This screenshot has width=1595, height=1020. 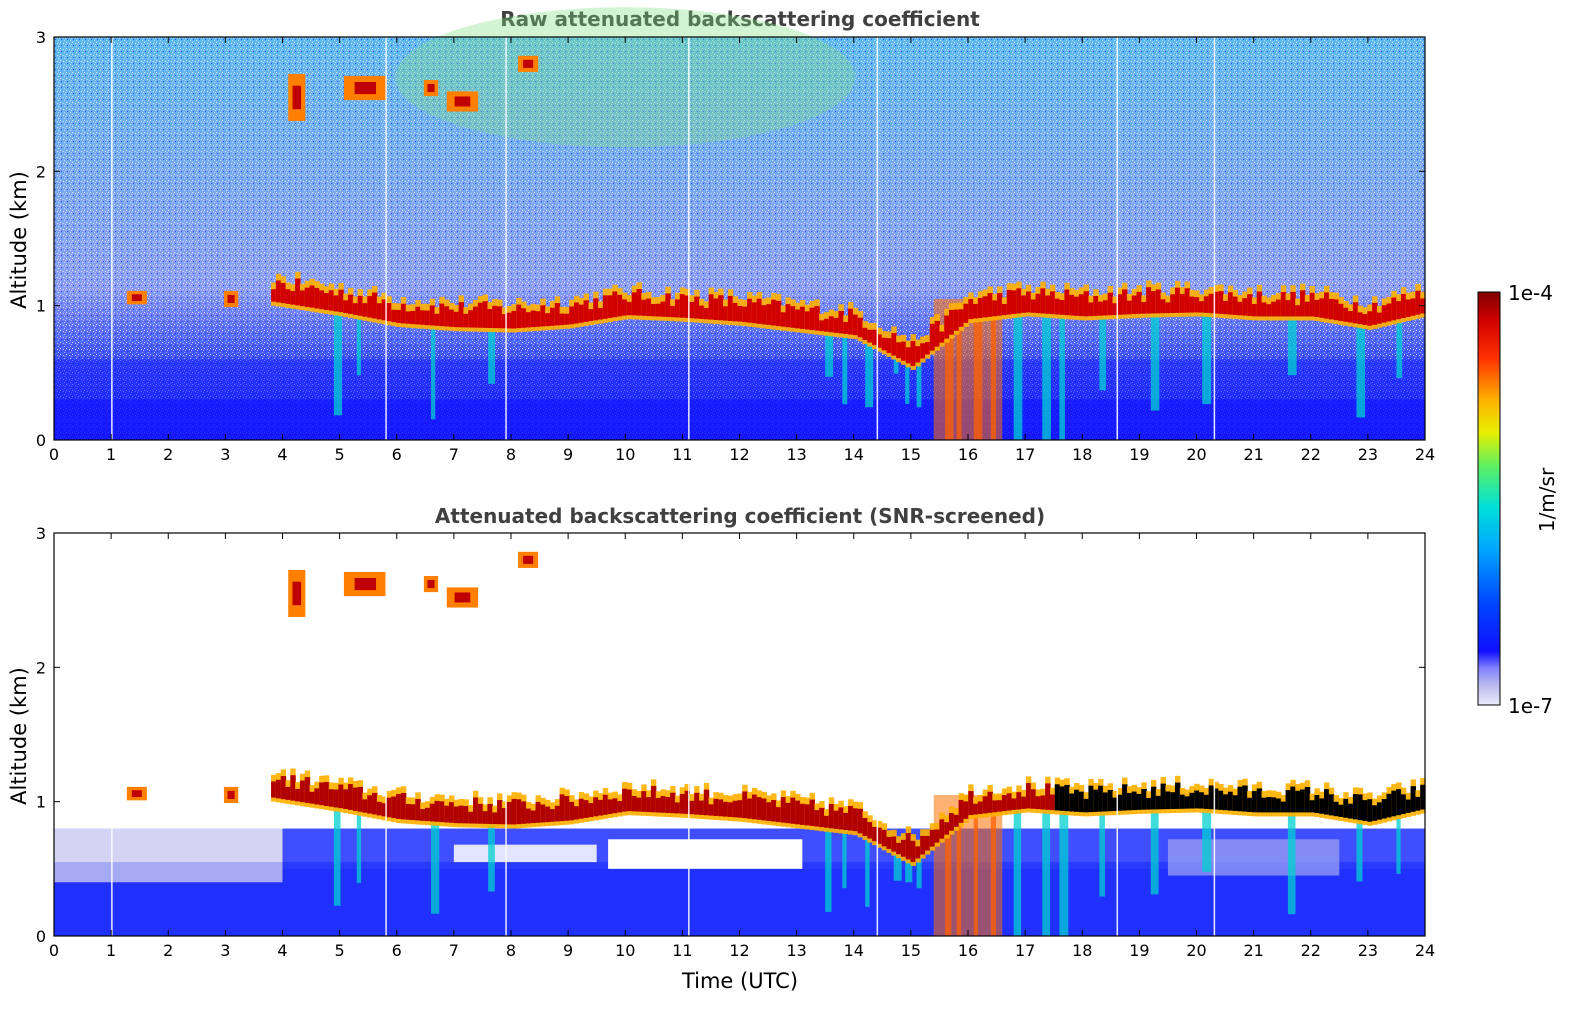 What do you see at coordinates (41, 440) in the screenshot?
I see `y-tick-label: 0` at bounding box center [41, 440].